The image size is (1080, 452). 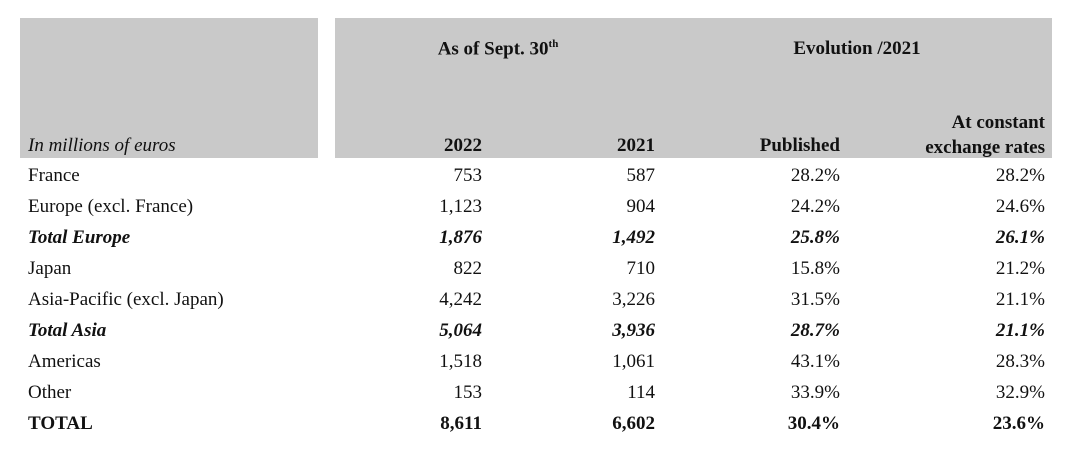 I want to click on cell-value: 3,936, so click(x=633, y=330).